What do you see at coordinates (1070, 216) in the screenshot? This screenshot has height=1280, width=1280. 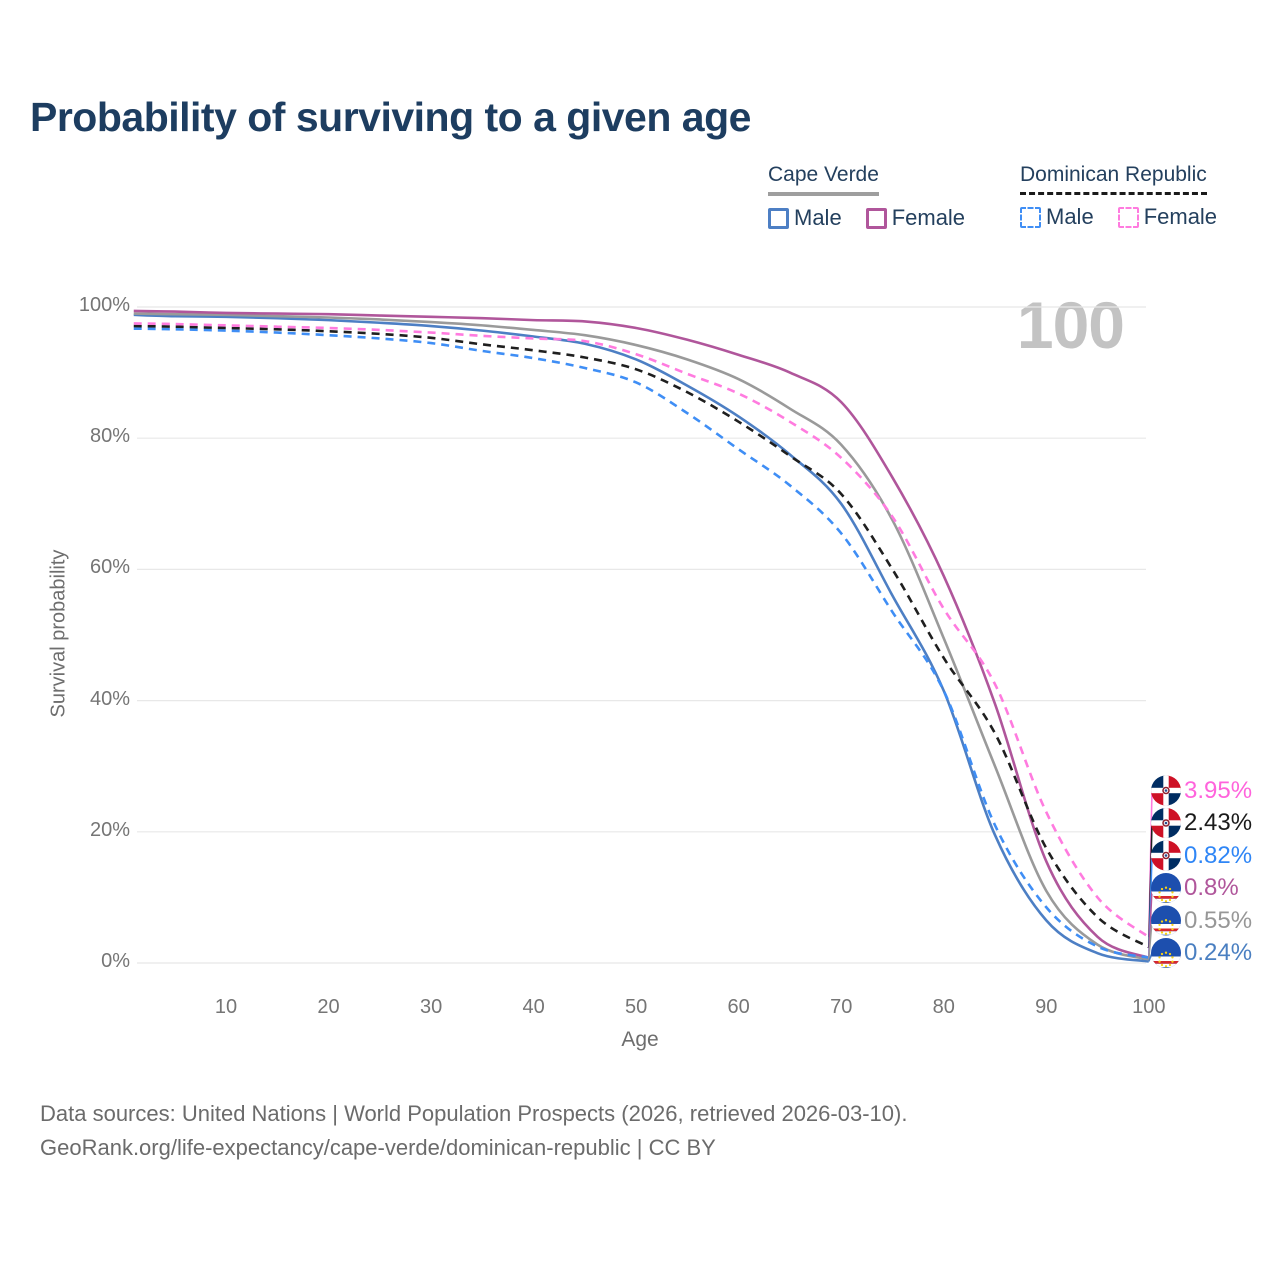 I see `legend-label-dominican-republic-male: Male` at bounding box center [1070, 216].